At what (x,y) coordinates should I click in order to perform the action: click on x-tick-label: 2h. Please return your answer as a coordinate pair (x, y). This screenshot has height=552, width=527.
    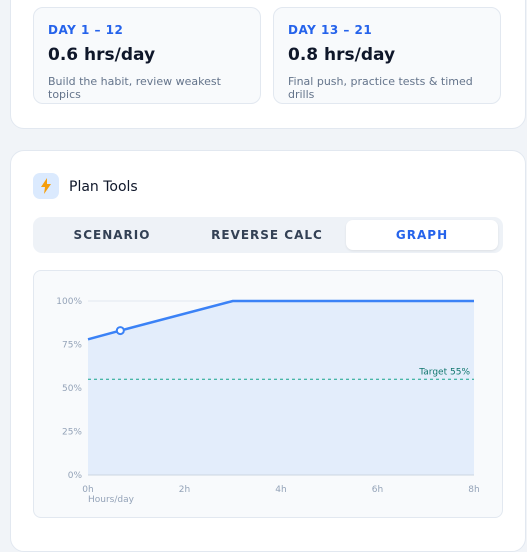
    Looking at the image, I should click on (184, 490).